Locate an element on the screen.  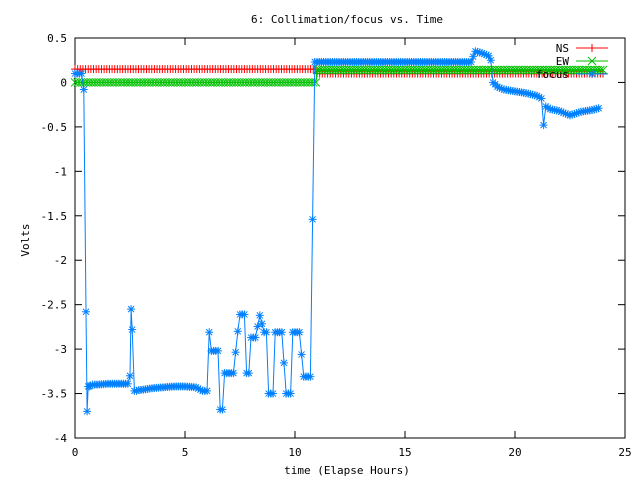
legend-label-NS: NS is located at coordinates (562, 48).